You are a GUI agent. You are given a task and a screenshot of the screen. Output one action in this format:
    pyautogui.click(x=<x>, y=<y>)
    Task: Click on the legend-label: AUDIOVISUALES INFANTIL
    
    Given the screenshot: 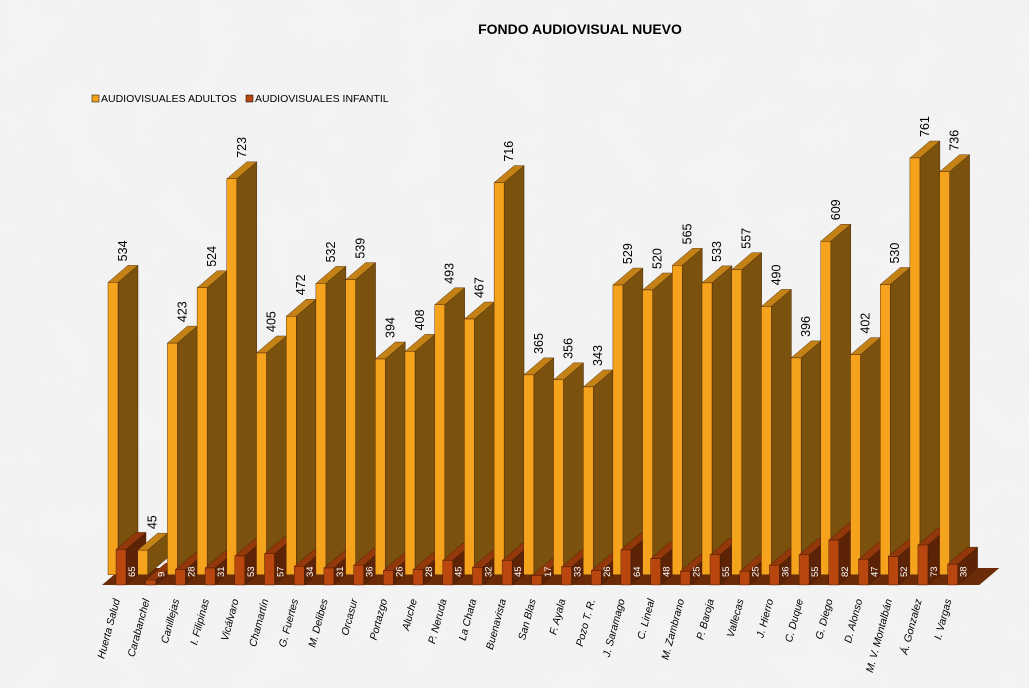 What is the action you would take?
    pyautogui.click(x=322, y=99)
    